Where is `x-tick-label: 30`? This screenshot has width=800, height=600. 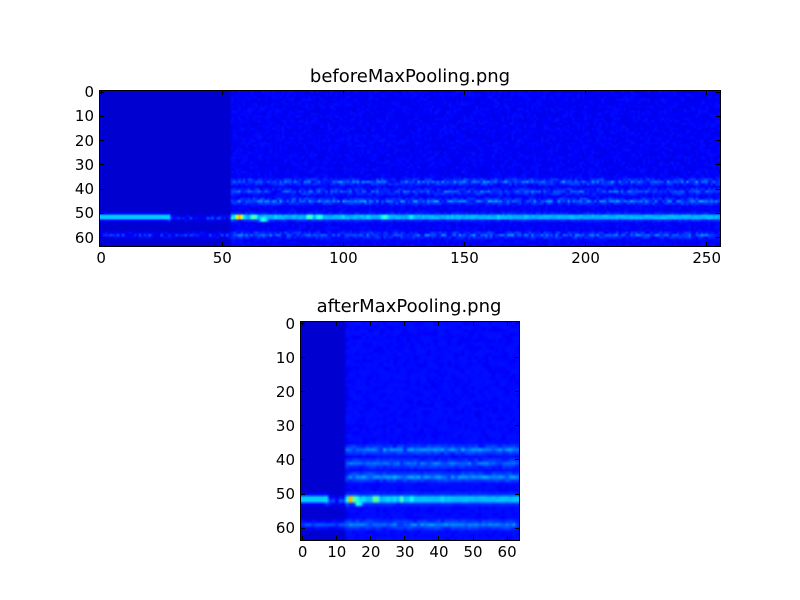
x-tick-label: 30 is located at coordinates (405, 552).